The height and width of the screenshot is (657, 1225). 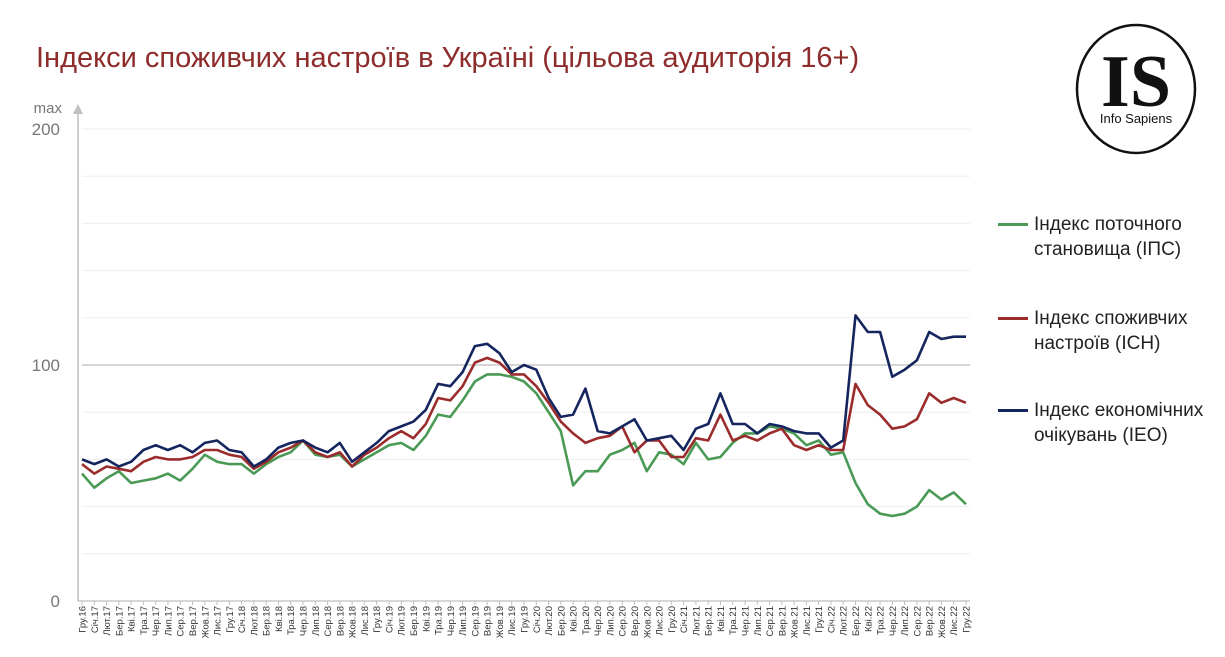 What do you see at coordinates (107, 621) in the screenshot?
I see `x-tick-label: Лют.17` at bounding box center [107, 621].